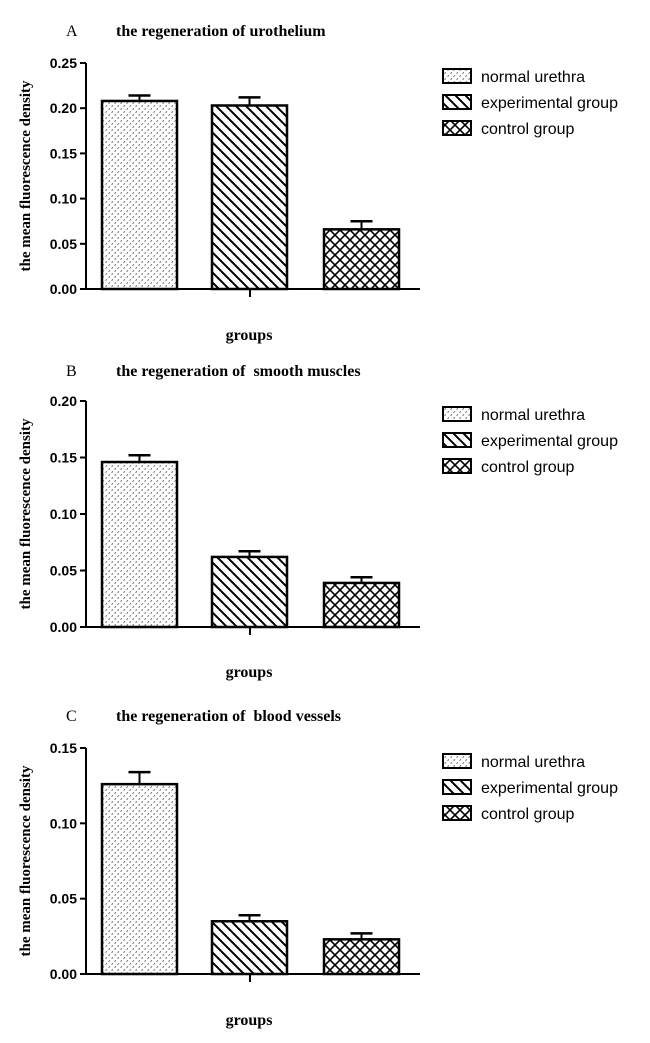  I want to click on panel-letter: A, so click(72, 31).